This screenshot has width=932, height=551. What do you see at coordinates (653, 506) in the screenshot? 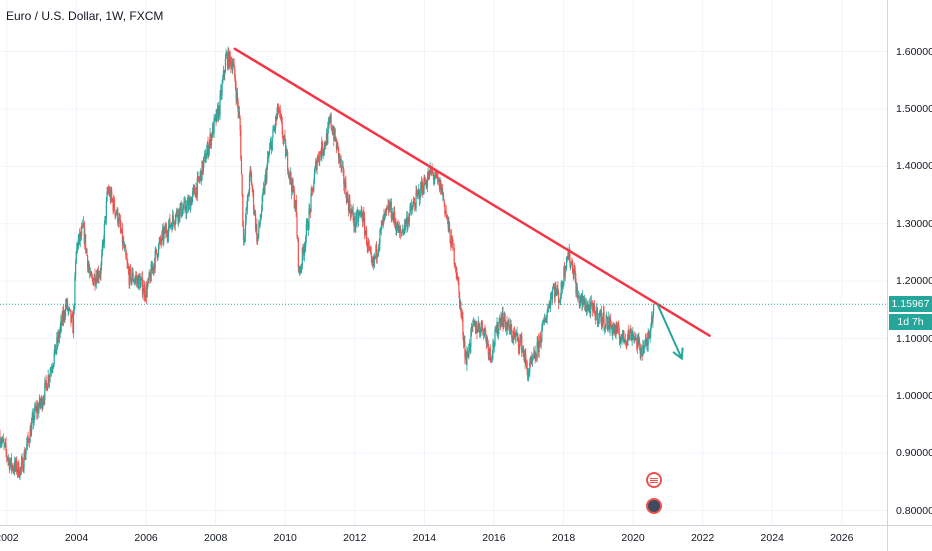
I see `globe-icon` at bounding box center [653, 506].